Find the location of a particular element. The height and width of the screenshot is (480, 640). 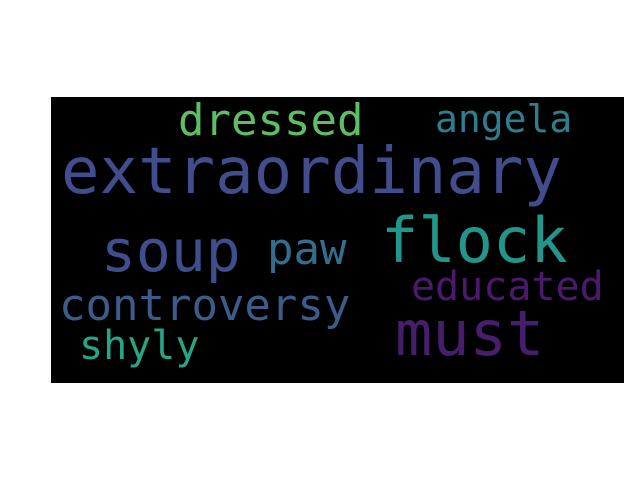

word-dressed: dressed is located at coordinates (271, 121).